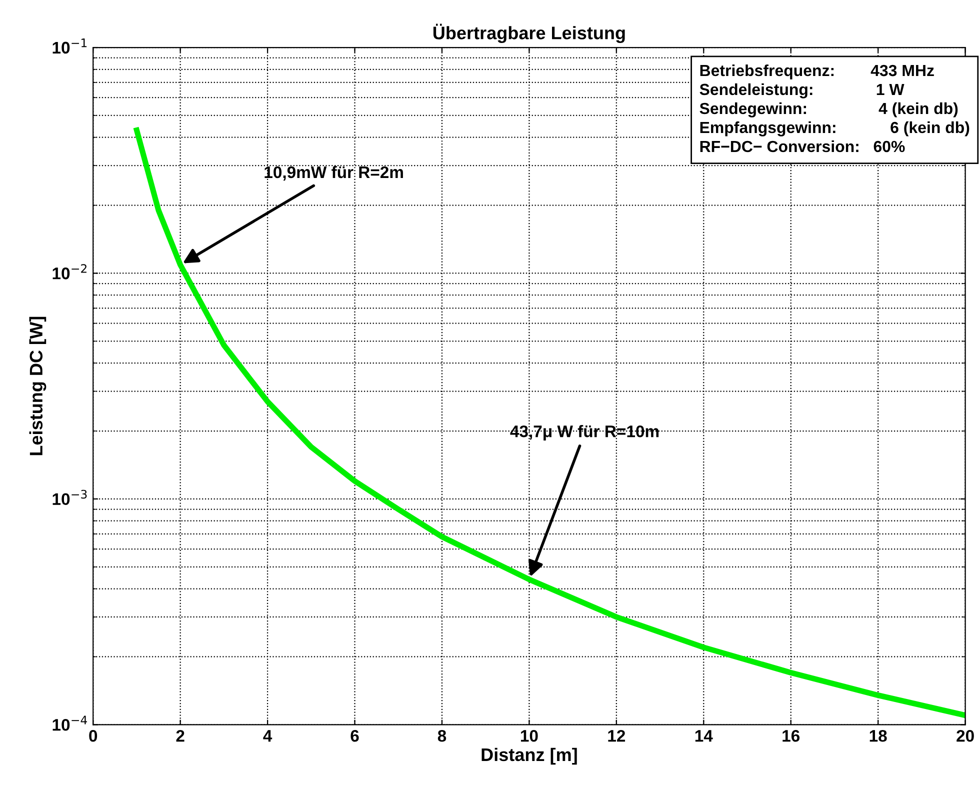 The height and width of the screenshot is (792, 980). Describe the element at coordinates (529, 756) in the screenshot. I see `x-axis-title: Distanz [m]` at that location.